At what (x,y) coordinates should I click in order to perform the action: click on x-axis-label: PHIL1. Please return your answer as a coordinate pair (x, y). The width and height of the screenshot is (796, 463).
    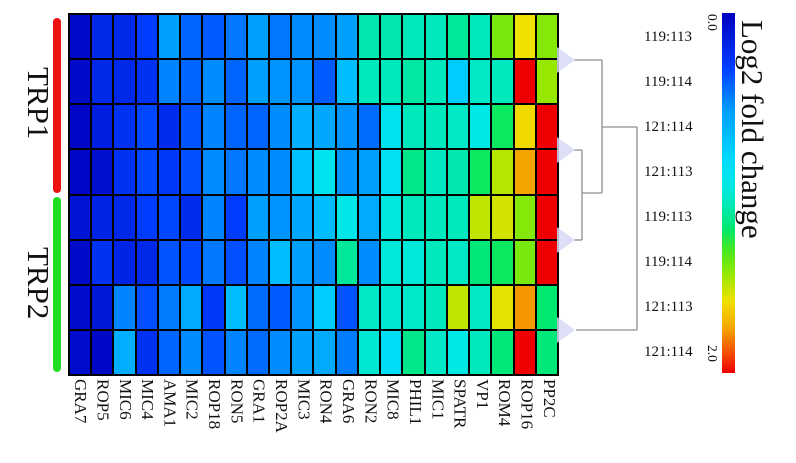
    Looking at the image, I should click on (415, 402).